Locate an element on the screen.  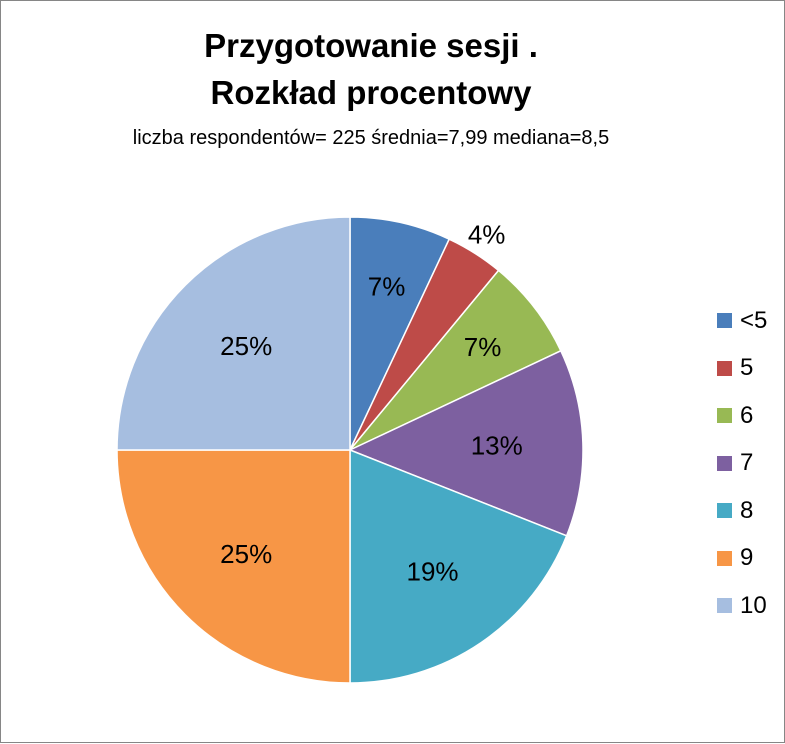
data-label-1: 7% is located at coordinates (387, 286).